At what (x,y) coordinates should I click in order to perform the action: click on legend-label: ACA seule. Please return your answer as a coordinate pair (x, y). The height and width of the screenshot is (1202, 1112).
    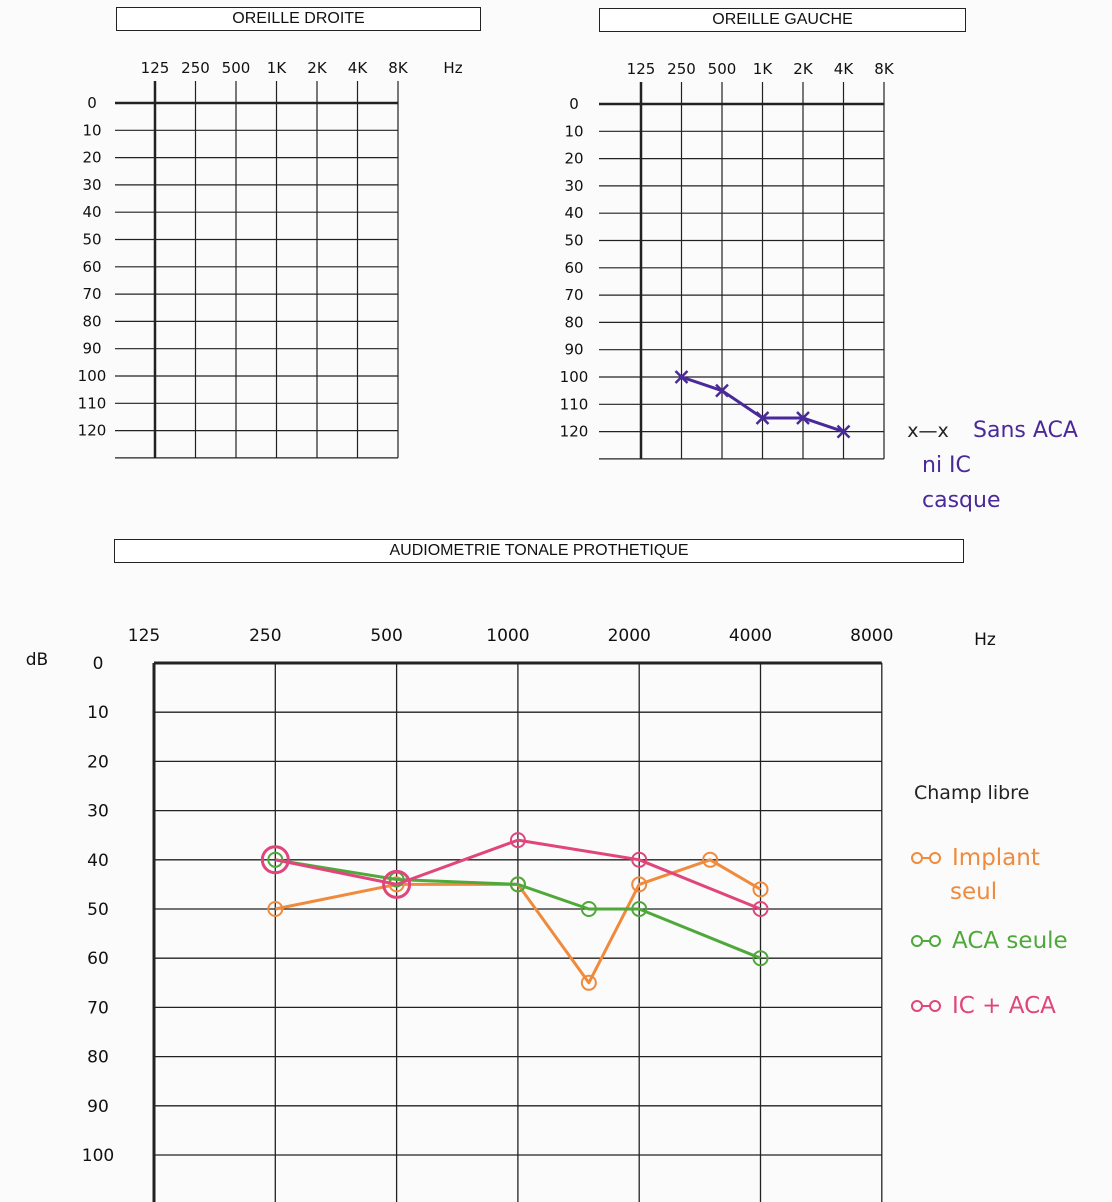
    Looking at the image, I should click on (1010, 941).